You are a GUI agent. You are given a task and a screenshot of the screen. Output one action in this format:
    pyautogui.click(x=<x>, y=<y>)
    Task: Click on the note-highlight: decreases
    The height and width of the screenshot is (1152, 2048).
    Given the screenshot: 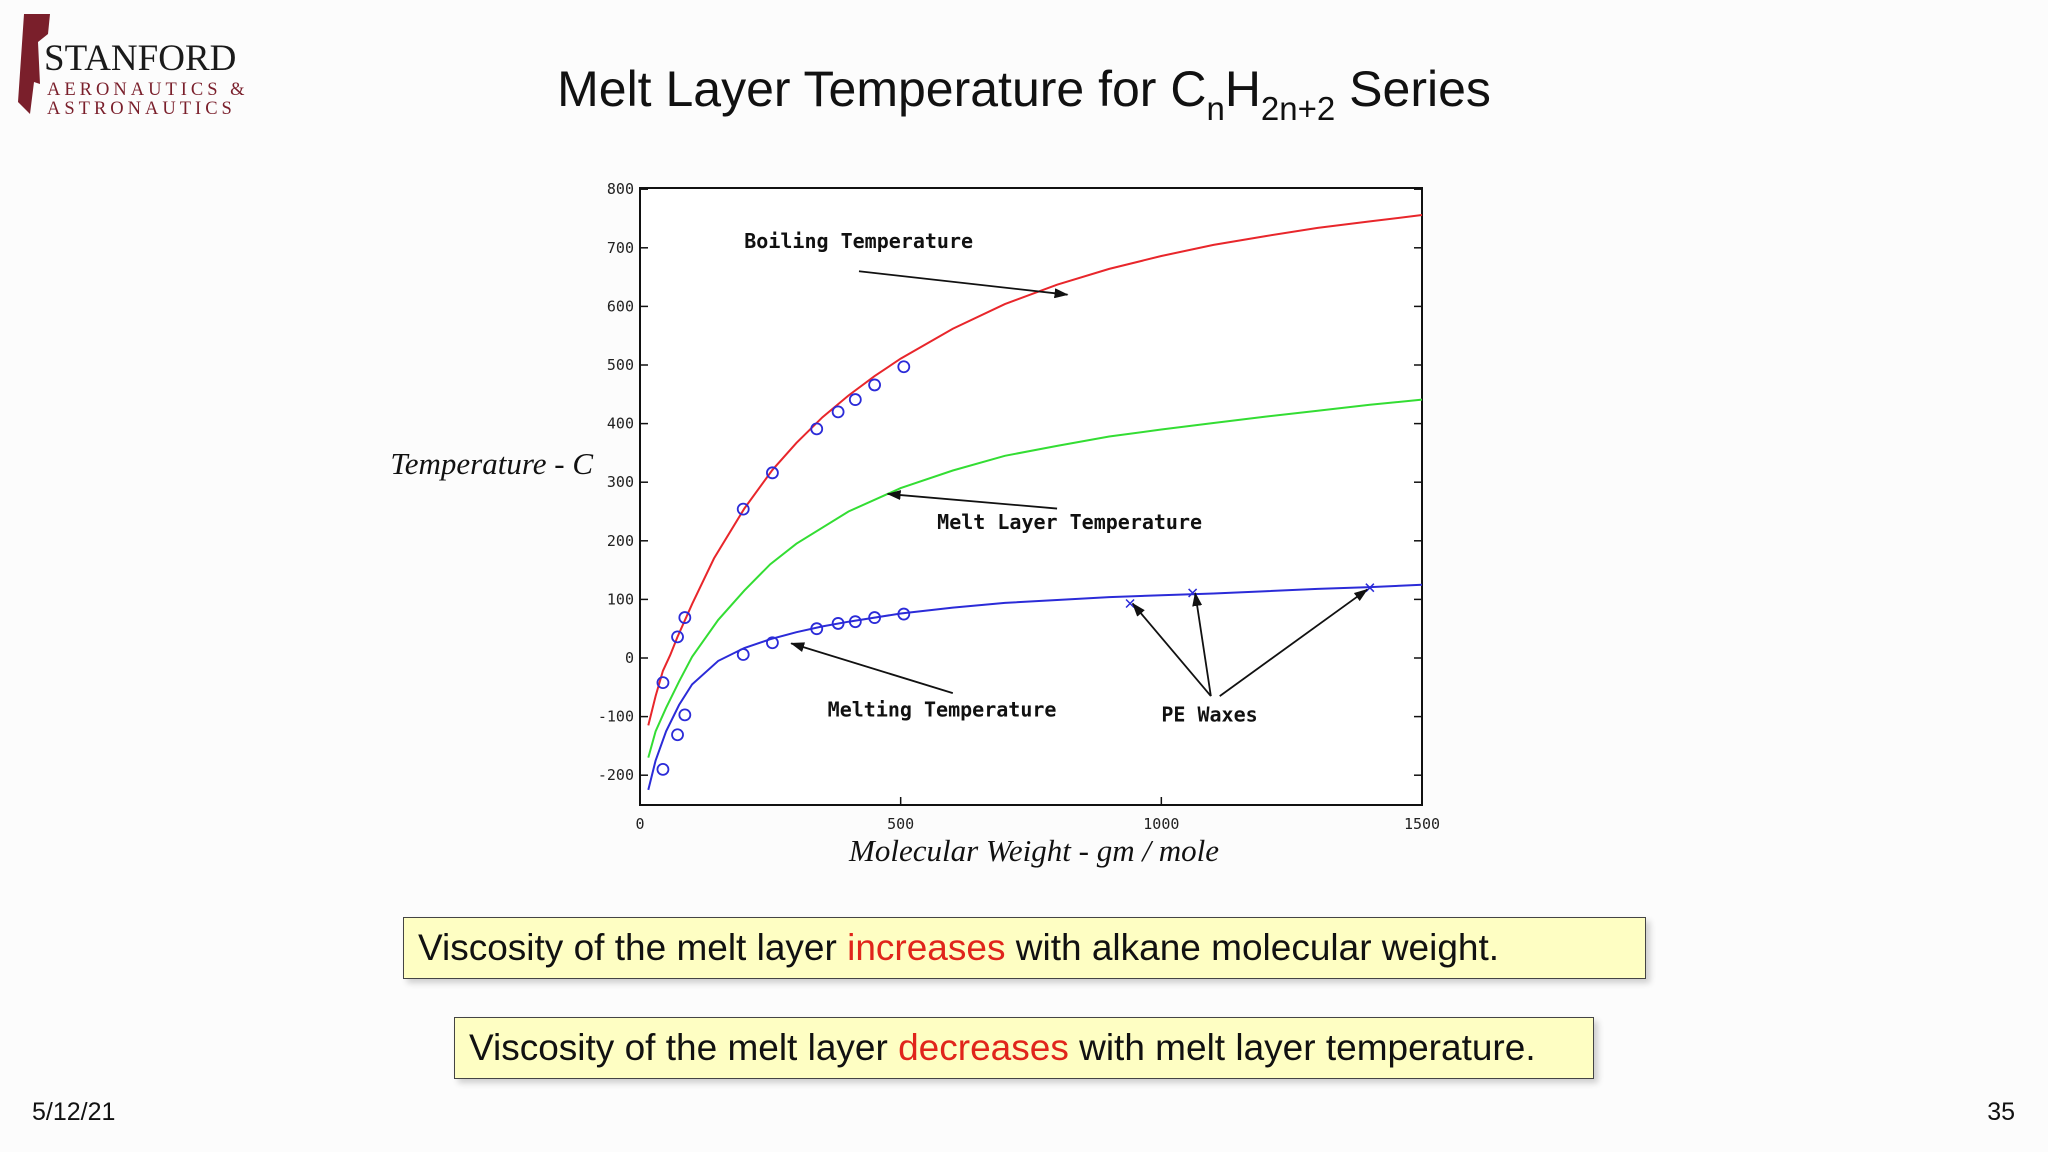 What is the action you would take?
    pyautogui.click(x=983, y=1047)
    